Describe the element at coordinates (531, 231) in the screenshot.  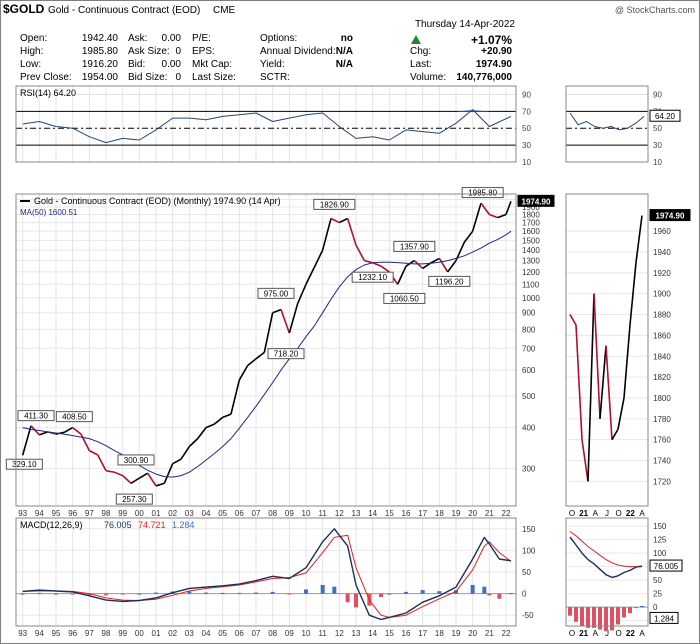
I see `price-tick-label: 1600` at that location.